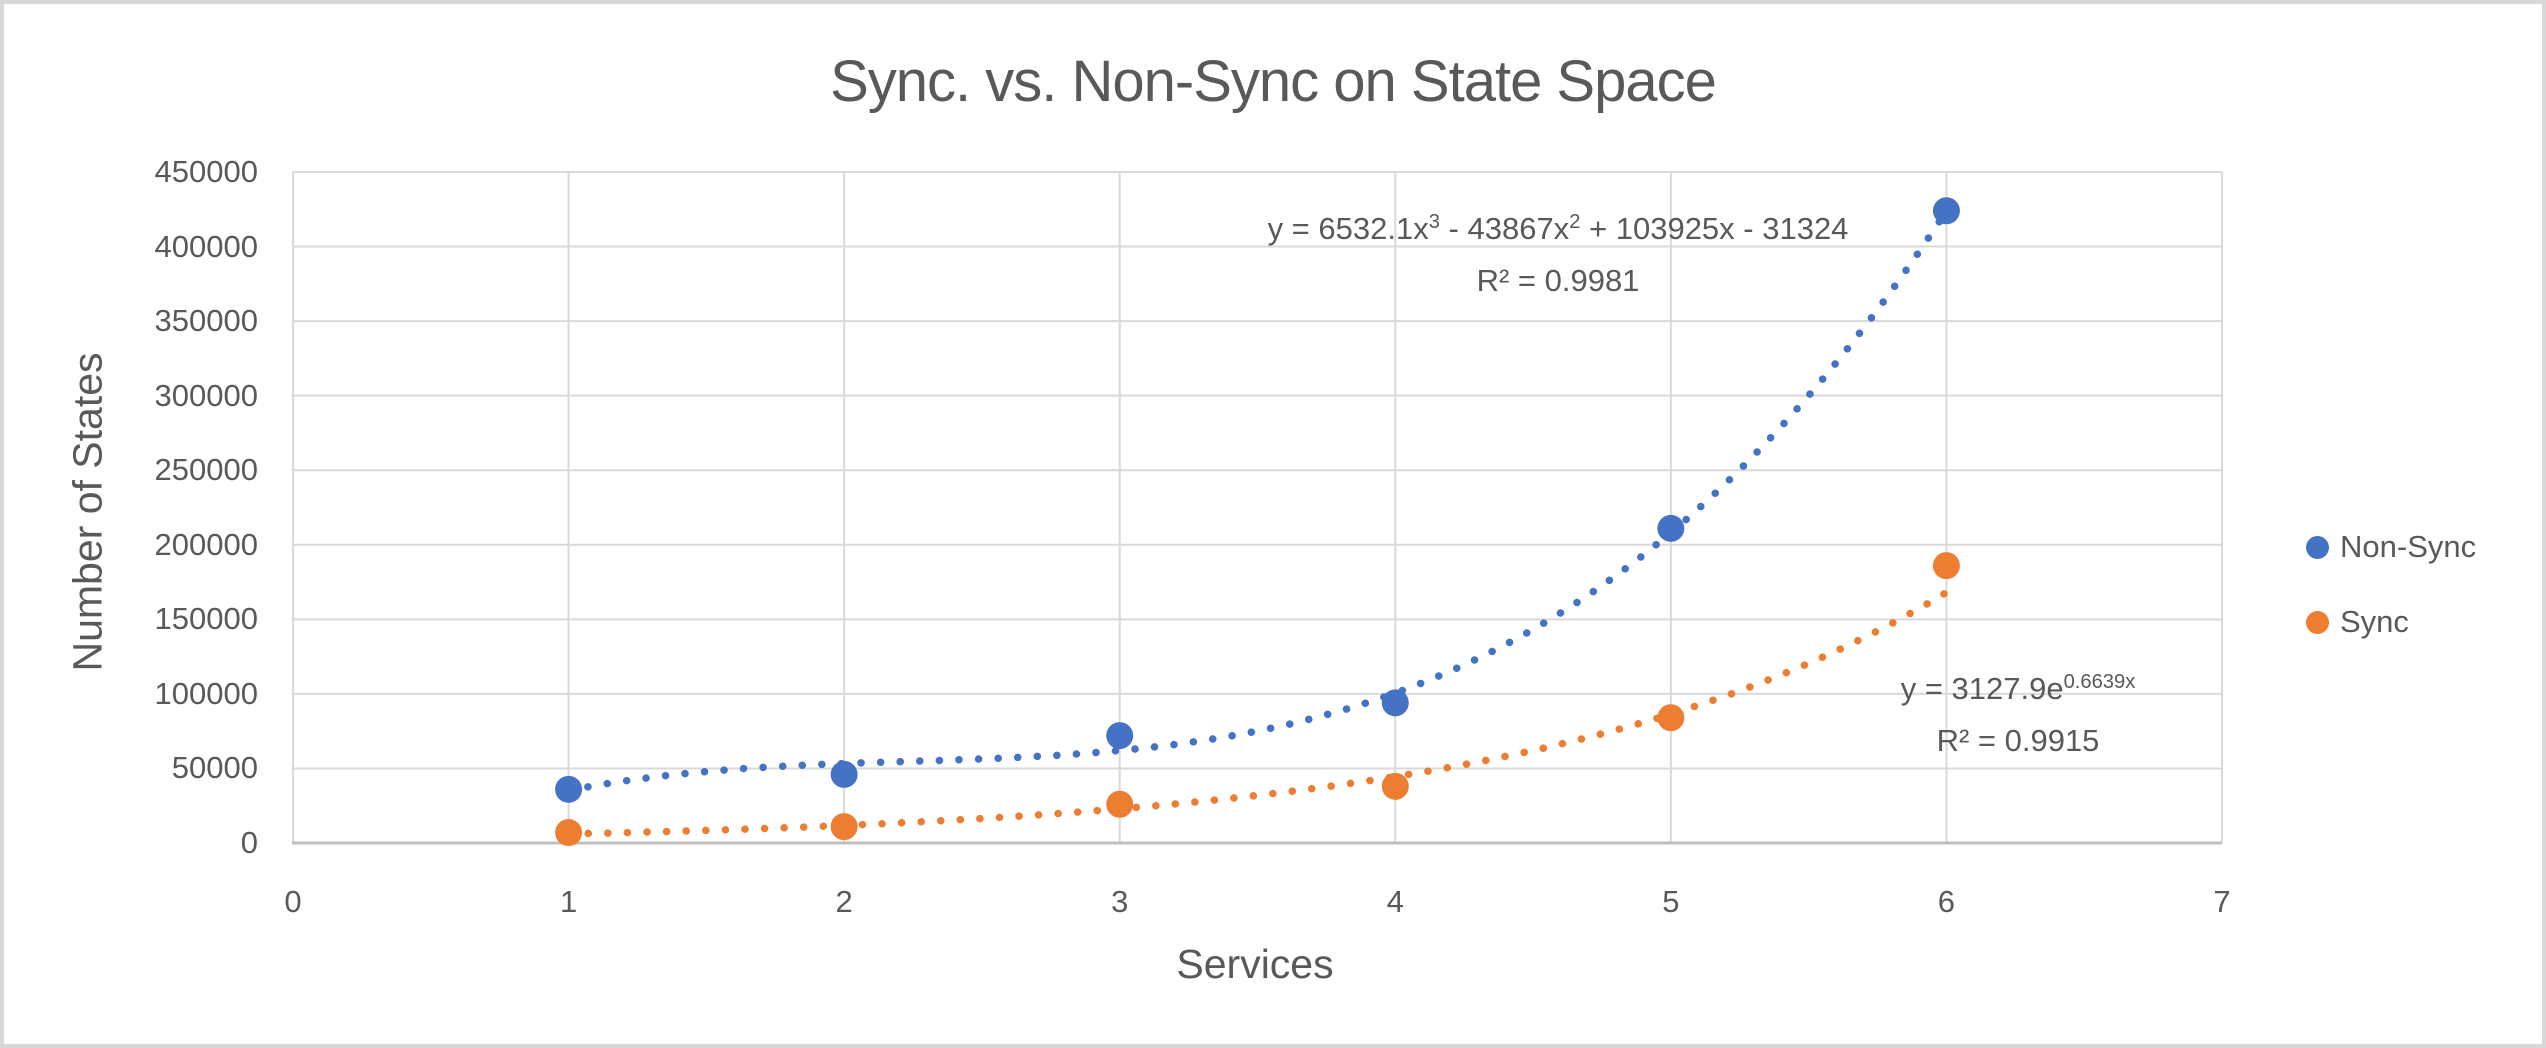  I want to click on x-tick-label: 5, so click(1671, 901).